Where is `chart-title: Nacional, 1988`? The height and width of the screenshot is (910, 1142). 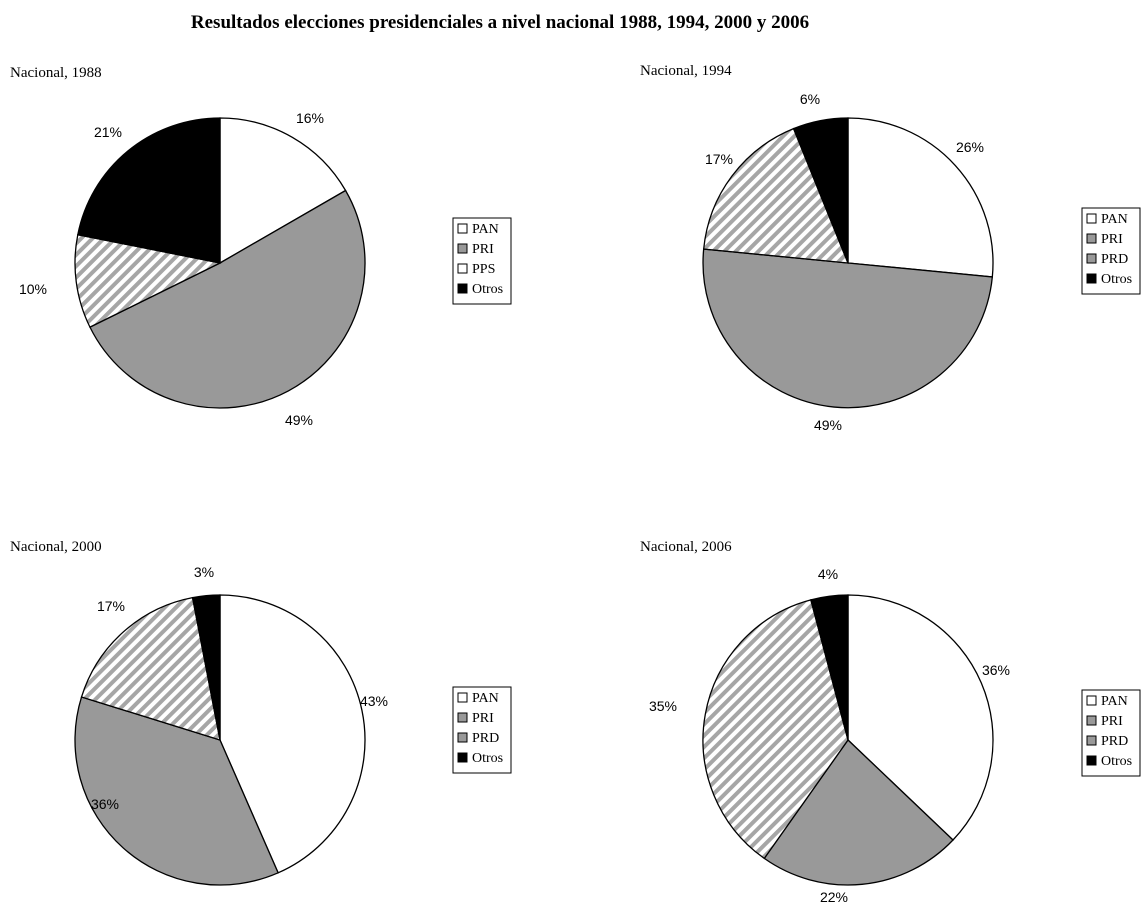 chart-title: Nacional, 1988 is located at coordinates (56, 73).